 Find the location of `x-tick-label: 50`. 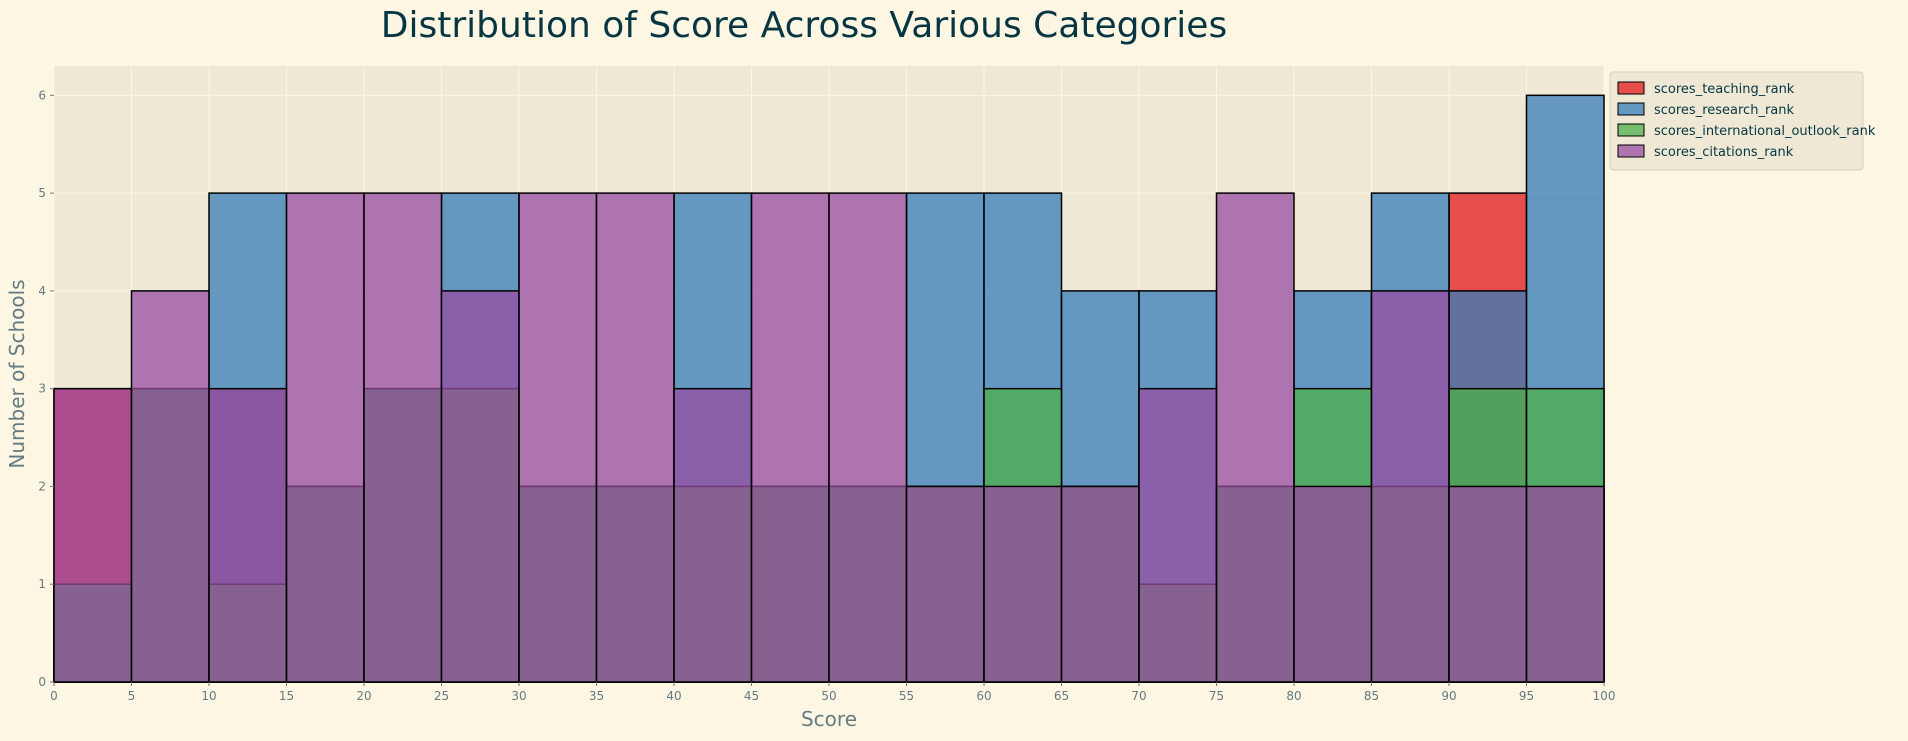

x-tick-label: 50 is located at coordinates (828, 696).